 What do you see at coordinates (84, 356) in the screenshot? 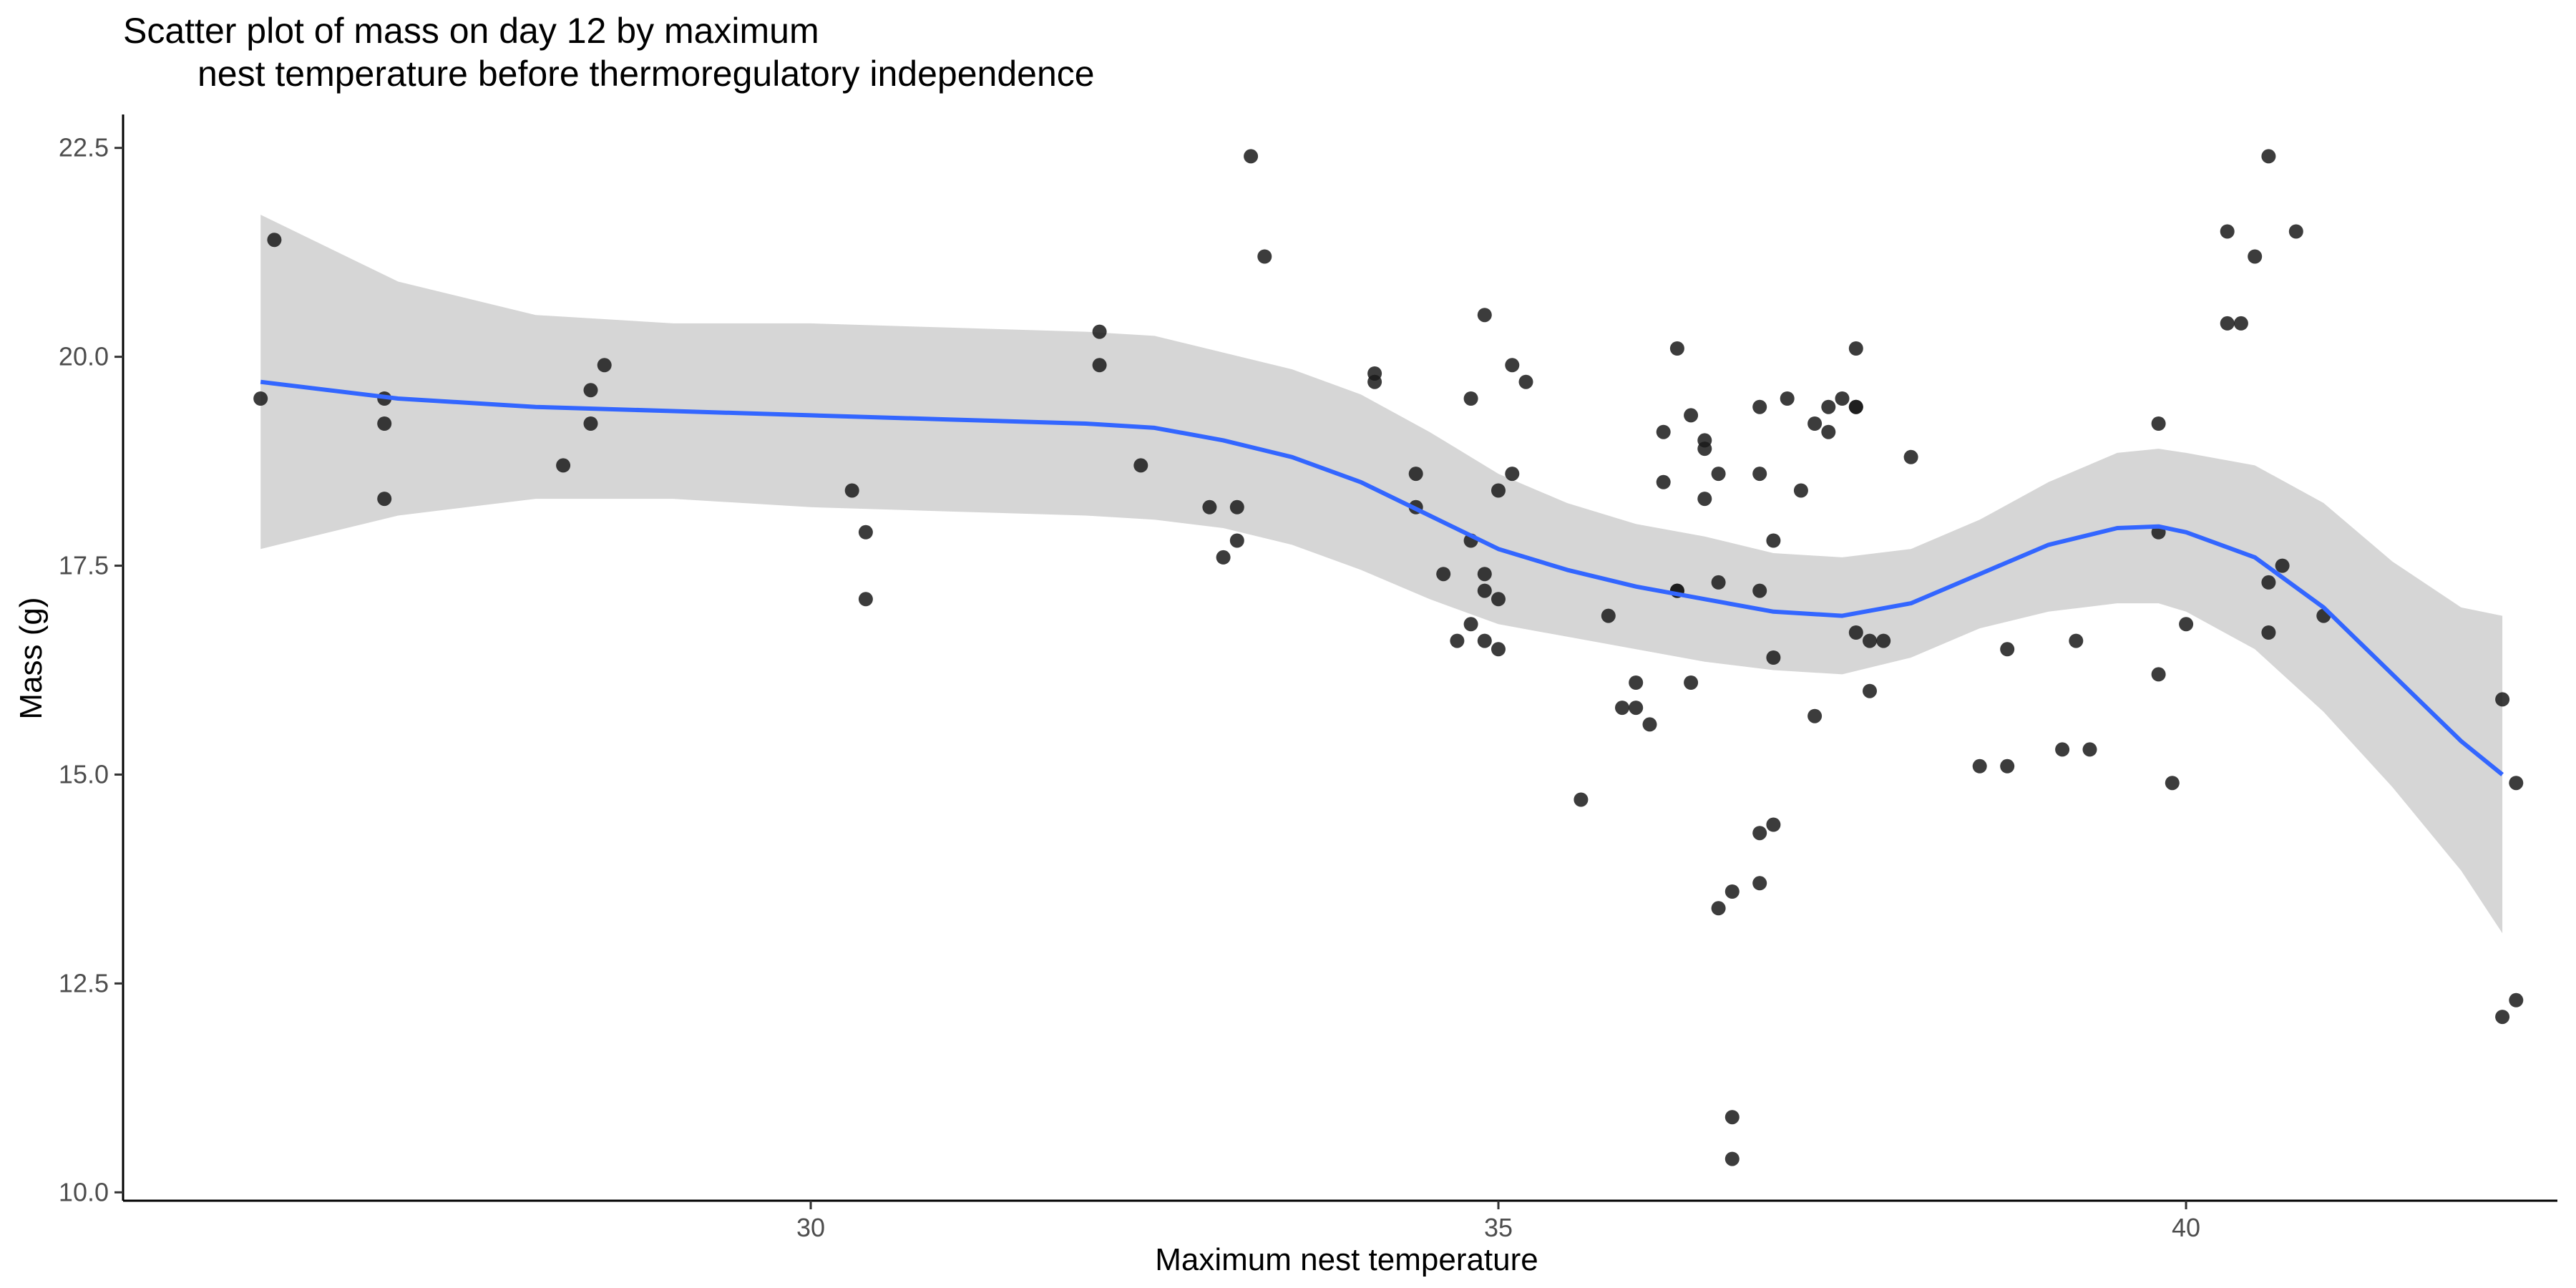
I see `y-tick-label: 20.0` at bounding box center [84, 356].